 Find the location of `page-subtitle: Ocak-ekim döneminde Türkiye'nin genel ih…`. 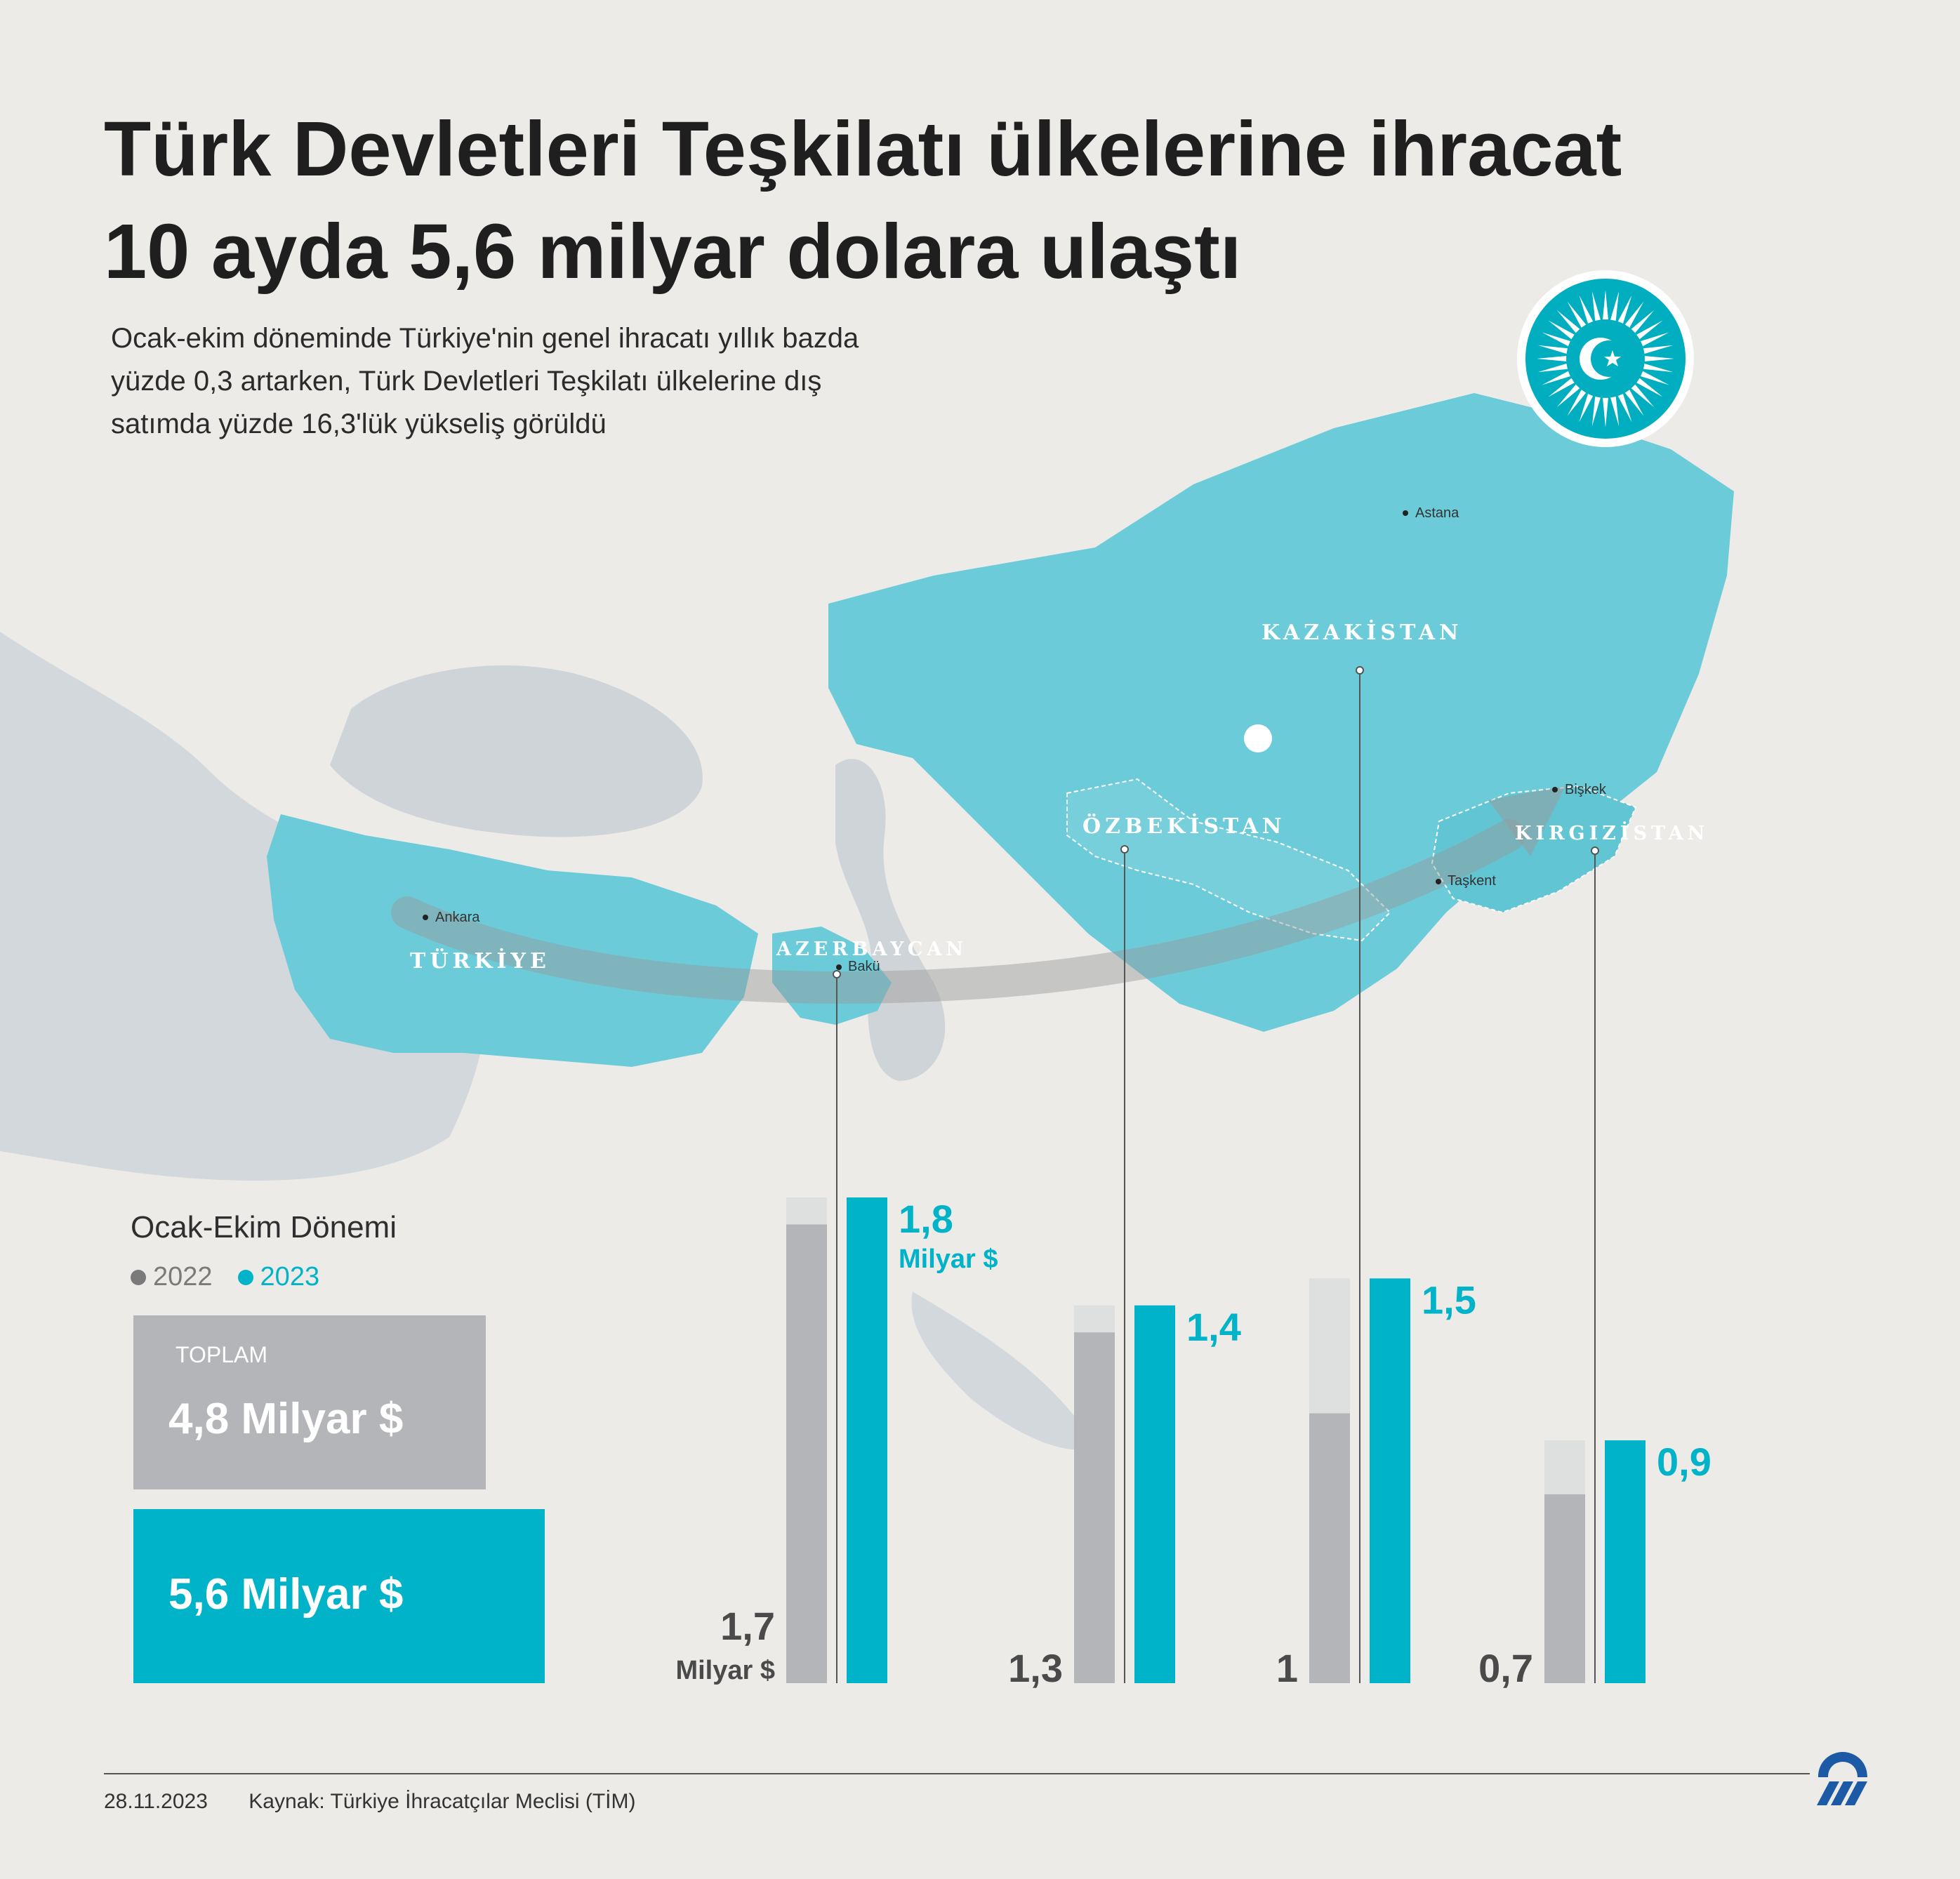

page-subtitle: Ocak-ekim döneminde Türkiye'nin genel ih… is located at coordinates (602, 381).